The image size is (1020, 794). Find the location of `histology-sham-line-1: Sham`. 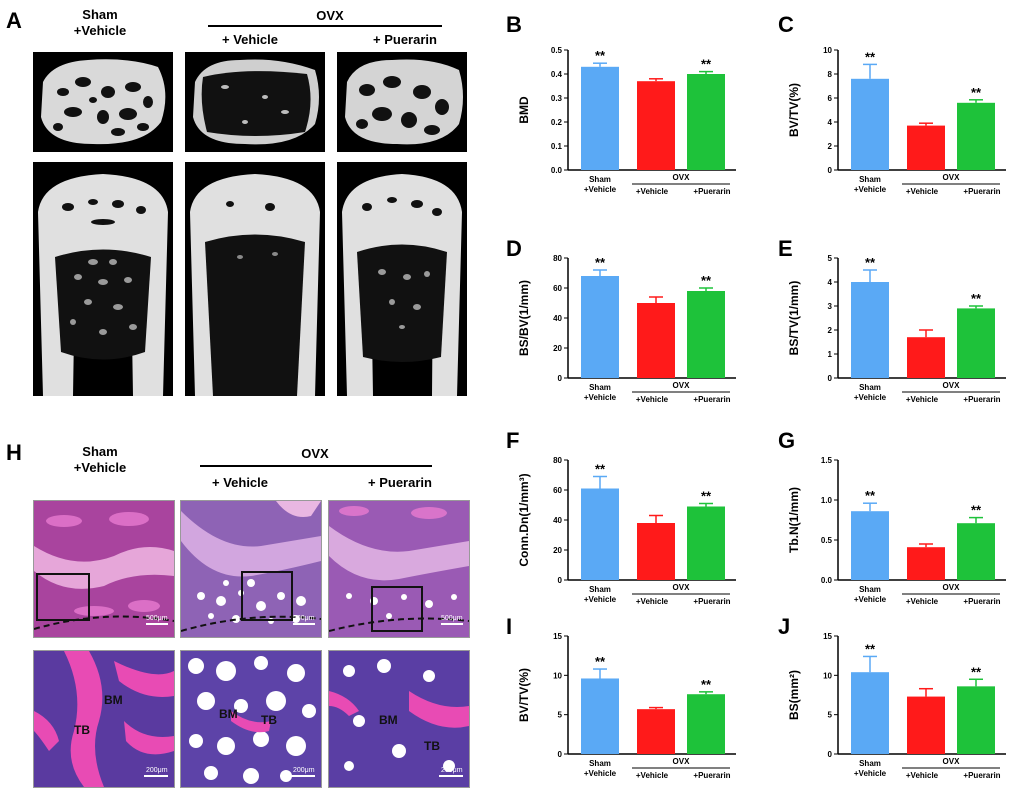

histology-sham-line-1: Sham is located at coordinates (100, 451).